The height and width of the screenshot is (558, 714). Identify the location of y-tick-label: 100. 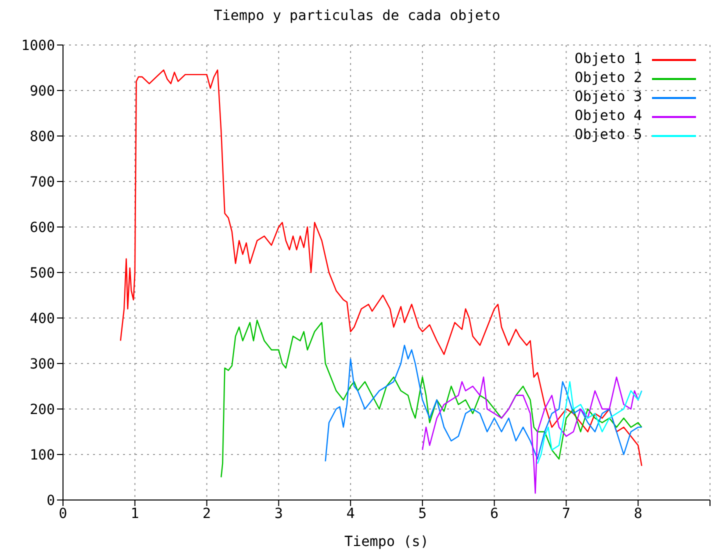
(42, 455).